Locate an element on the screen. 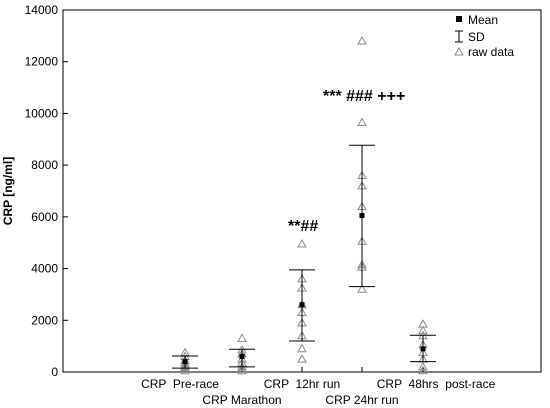 This screenshot has height=408, width=550. x-tick-label-0: CRP Pre-race is located at coordinates (180, 384).